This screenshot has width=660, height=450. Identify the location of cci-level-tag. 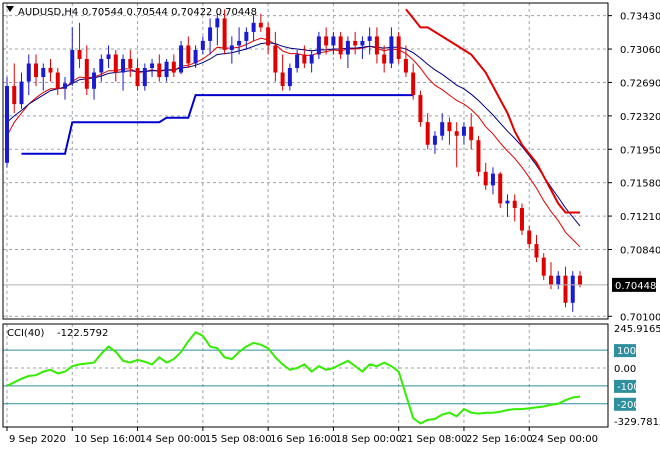
(625, 351).